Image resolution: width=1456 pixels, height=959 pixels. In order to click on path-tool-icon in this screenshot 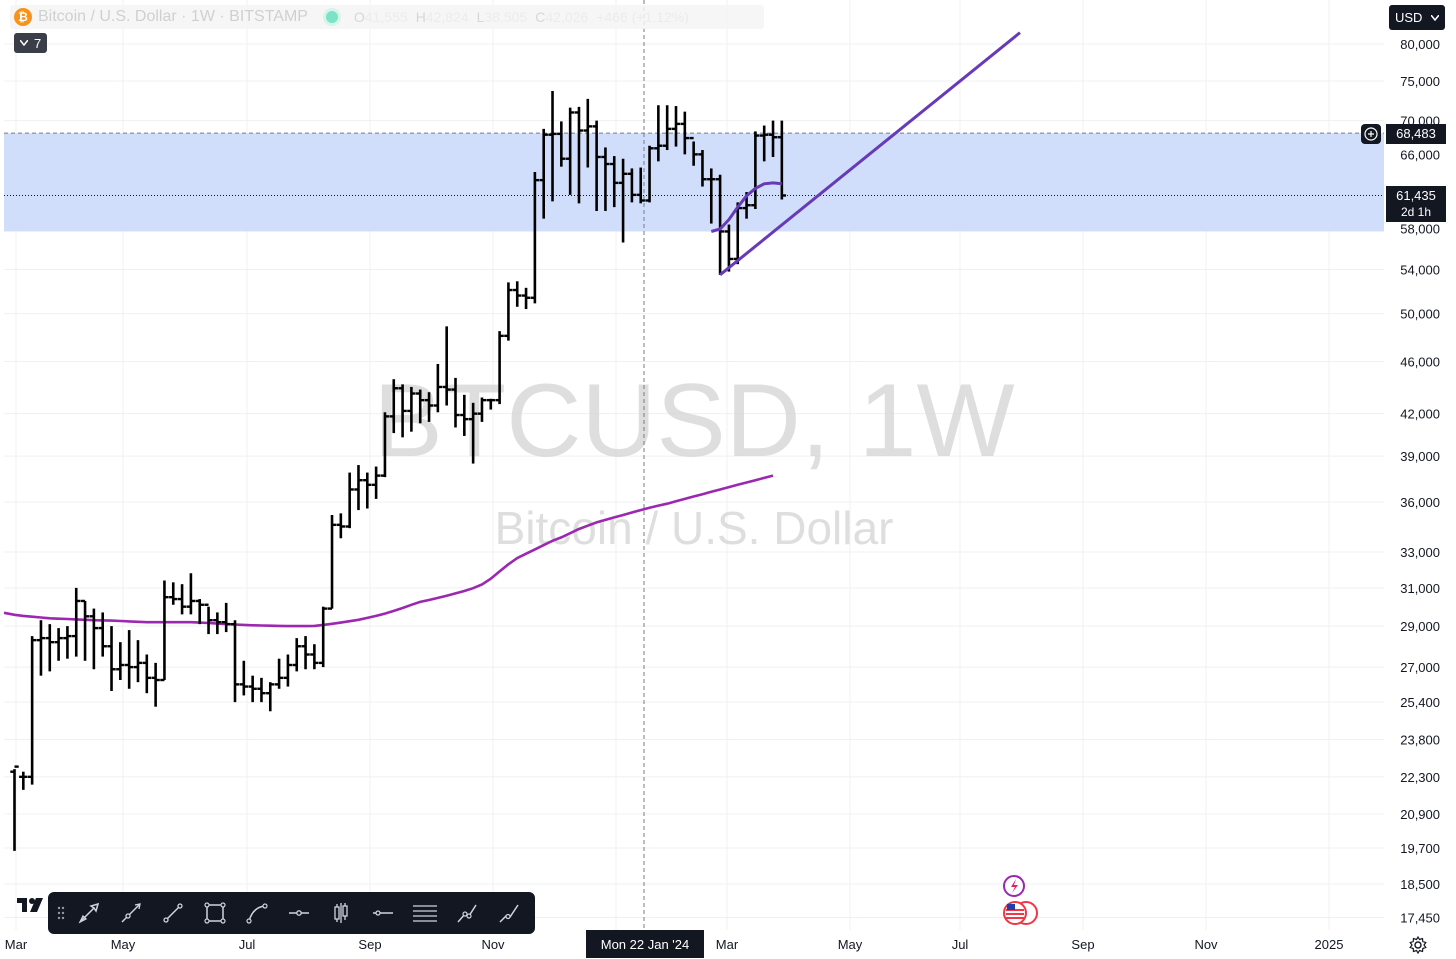, I will do `click(467, 913)`.